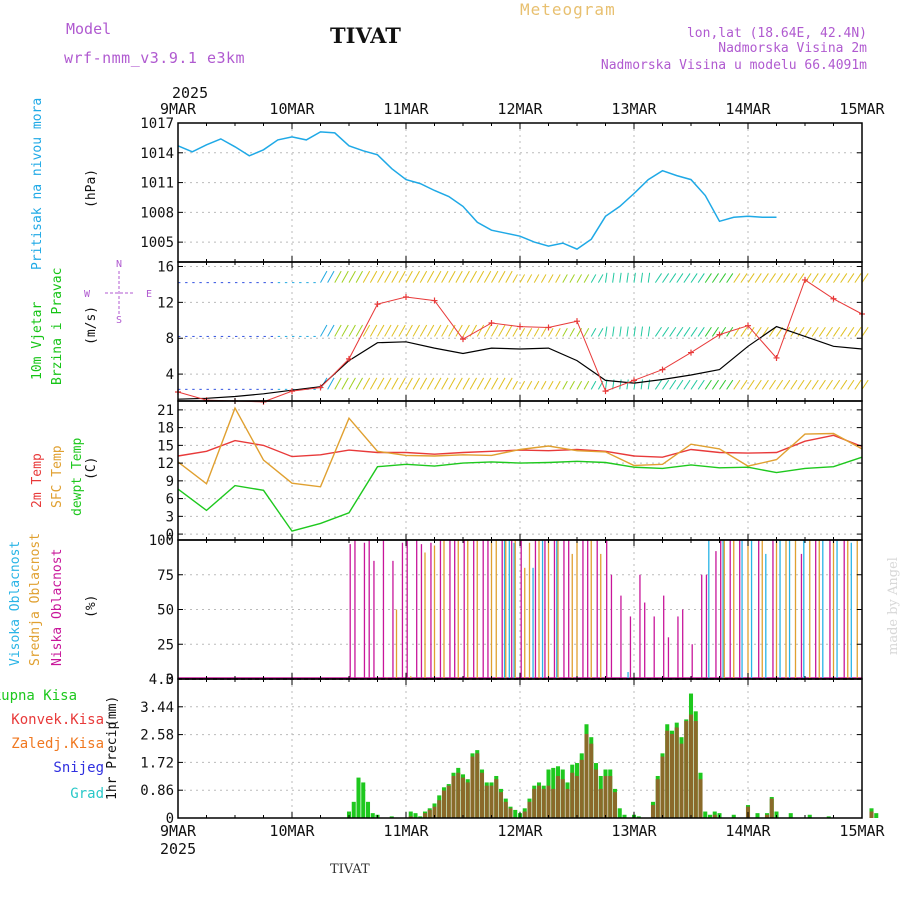 The width and height of the screenshot is (900, 900). I want to click on y-tick-label: 12, so click(165, 303).